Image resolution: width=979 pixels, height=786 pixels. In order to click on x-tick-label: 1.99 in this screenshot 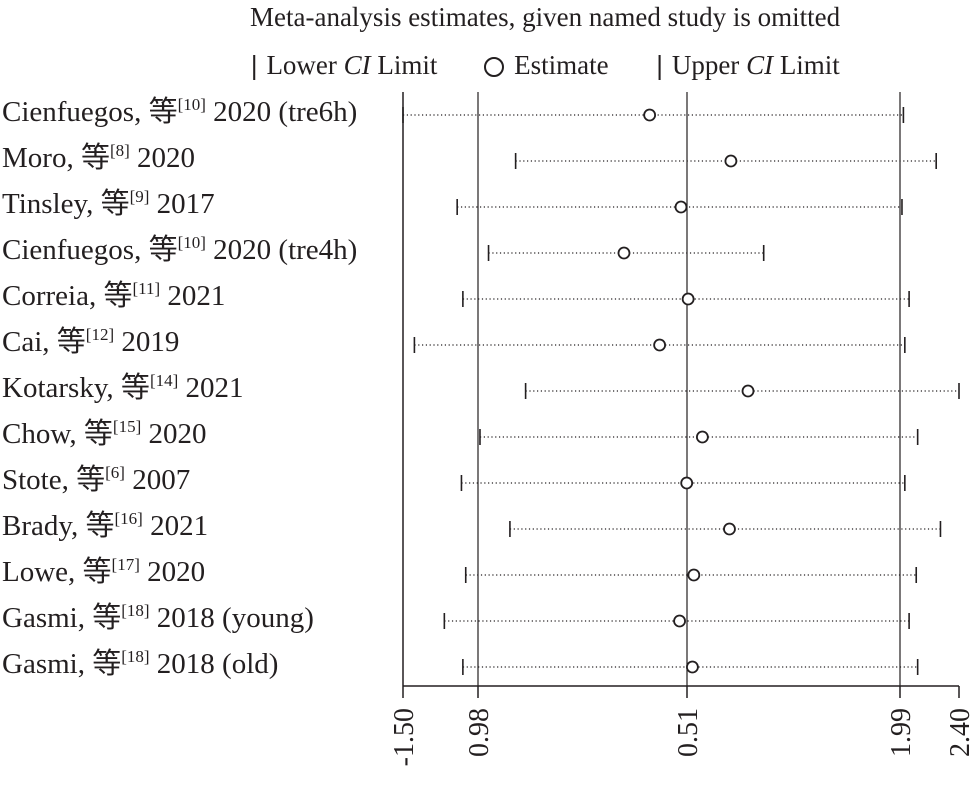, I will do `click(901, 732)`.